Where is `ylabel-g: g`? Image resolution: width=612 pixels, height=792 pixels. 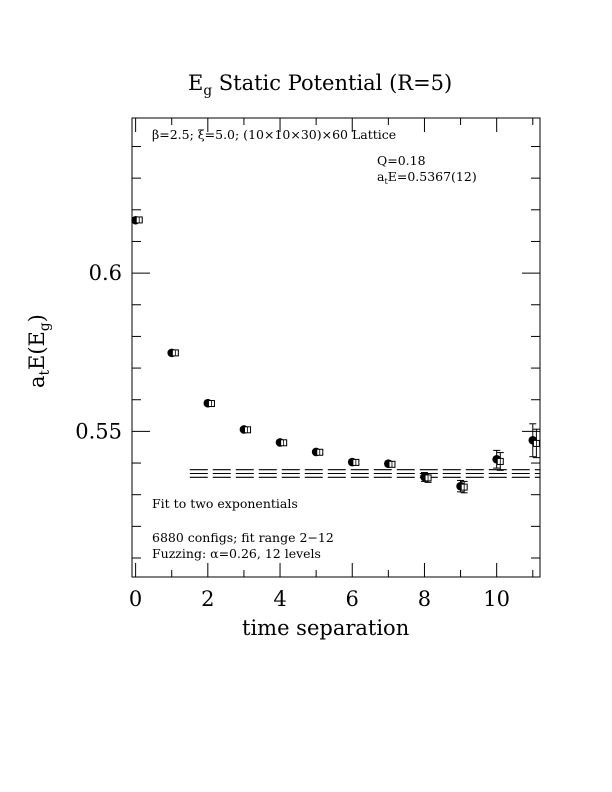 ylabel-g: g is located at coordinates (44, 327).